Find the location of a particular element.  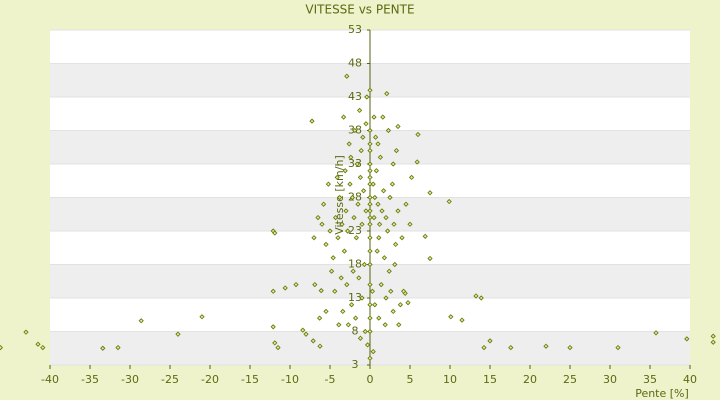

x-tick-label: -20 is located at coordinates (210, 379).